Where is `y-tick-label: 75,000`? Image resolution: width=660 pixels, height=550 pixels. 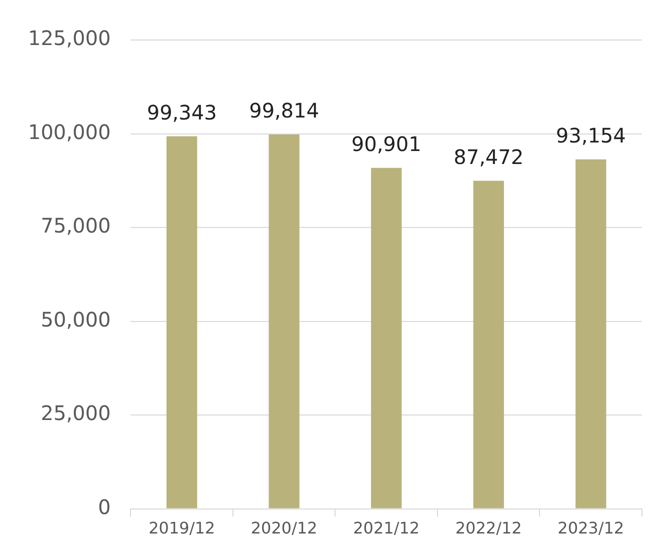 y-tick-label: 75,000 is located at coordinates (75, 226).